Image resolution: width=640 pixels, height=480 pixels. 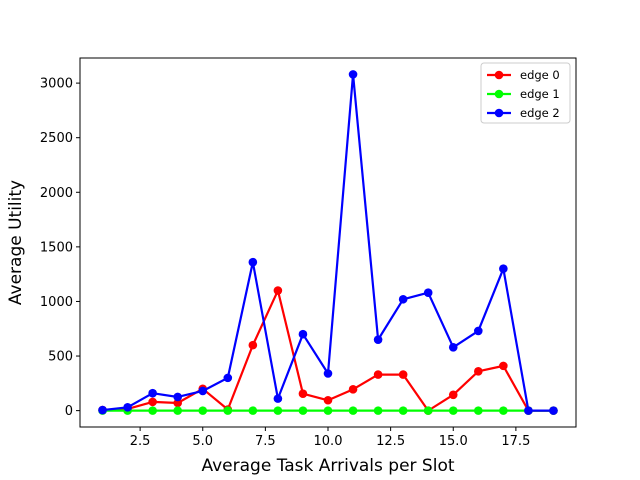 What do you see at coordinates (56, 302) in the screenshot?
I see `y-tick-label: 1000` at bounding box center [56, 302].